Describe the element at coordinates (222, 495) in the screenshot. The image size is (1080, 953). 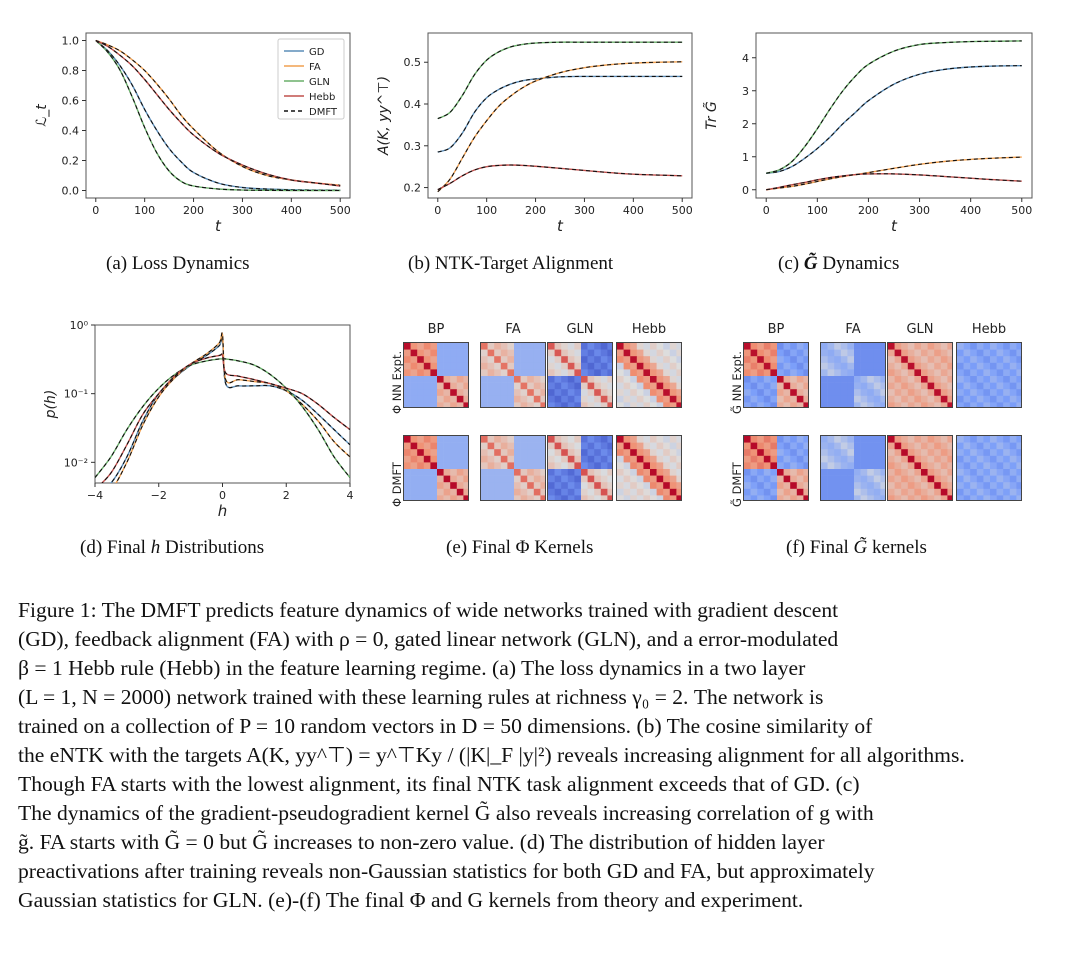
I see `x-tick-label: 0` at that location.